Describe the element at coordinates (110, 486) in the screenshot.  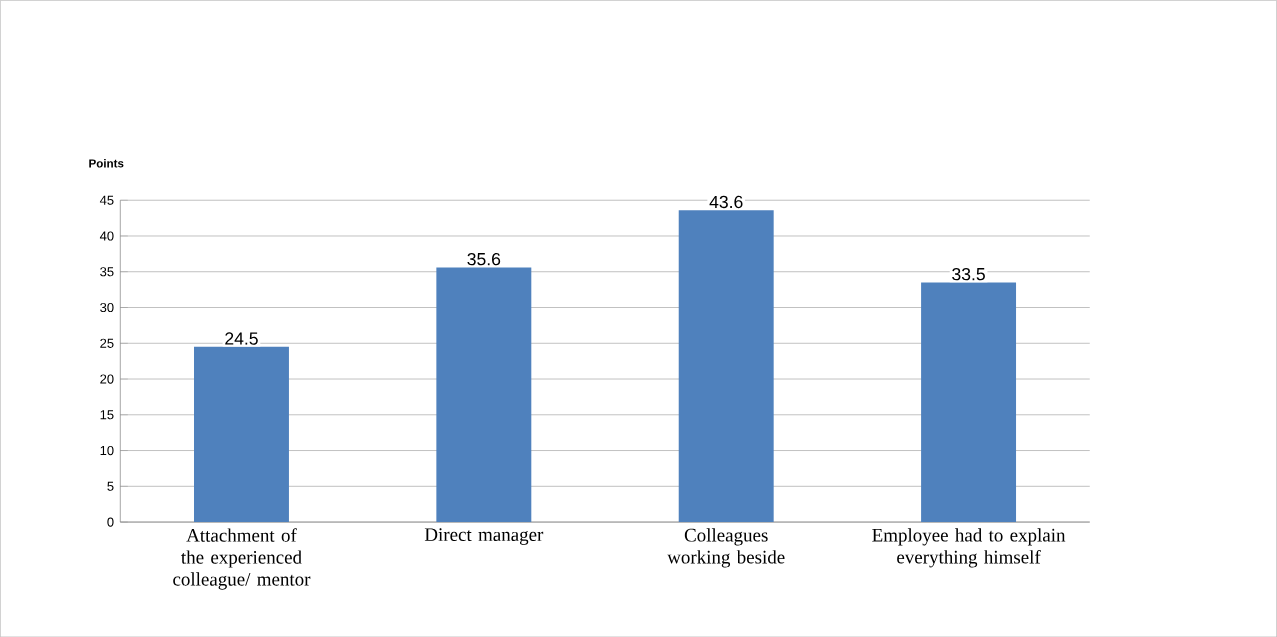
I see `y-tick-label: 5` at that location.